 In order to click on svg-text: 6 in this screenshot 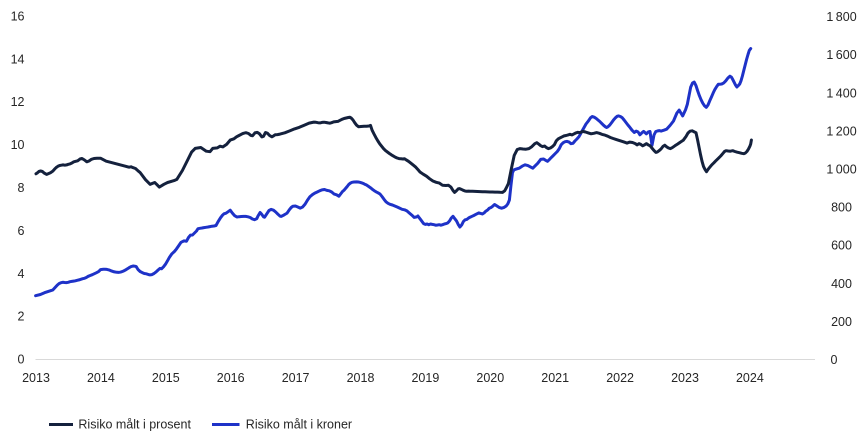, I will do `click(21, 231)`.